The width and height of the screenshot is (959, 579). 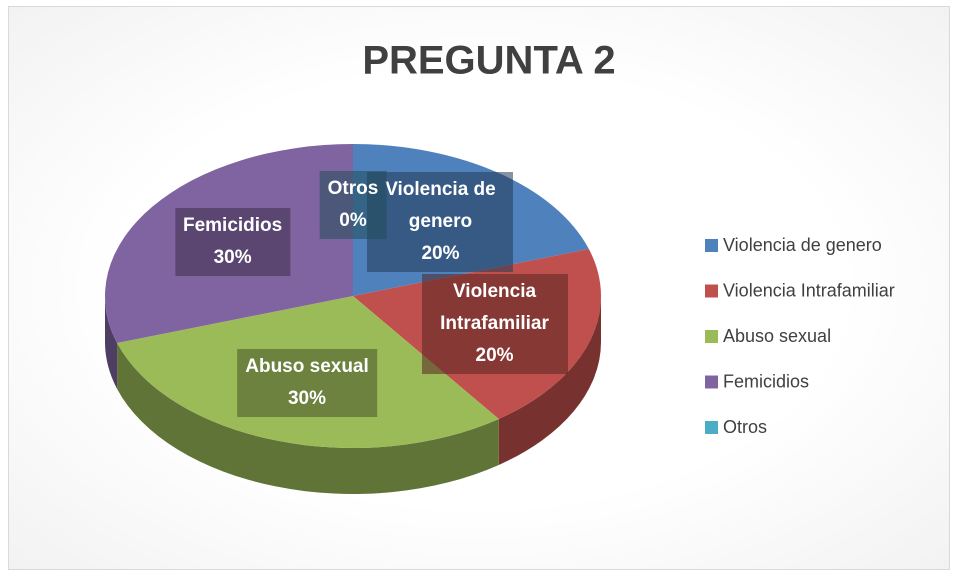 I want to click on legend-label: Femicidios, so click(x=766, y=381).